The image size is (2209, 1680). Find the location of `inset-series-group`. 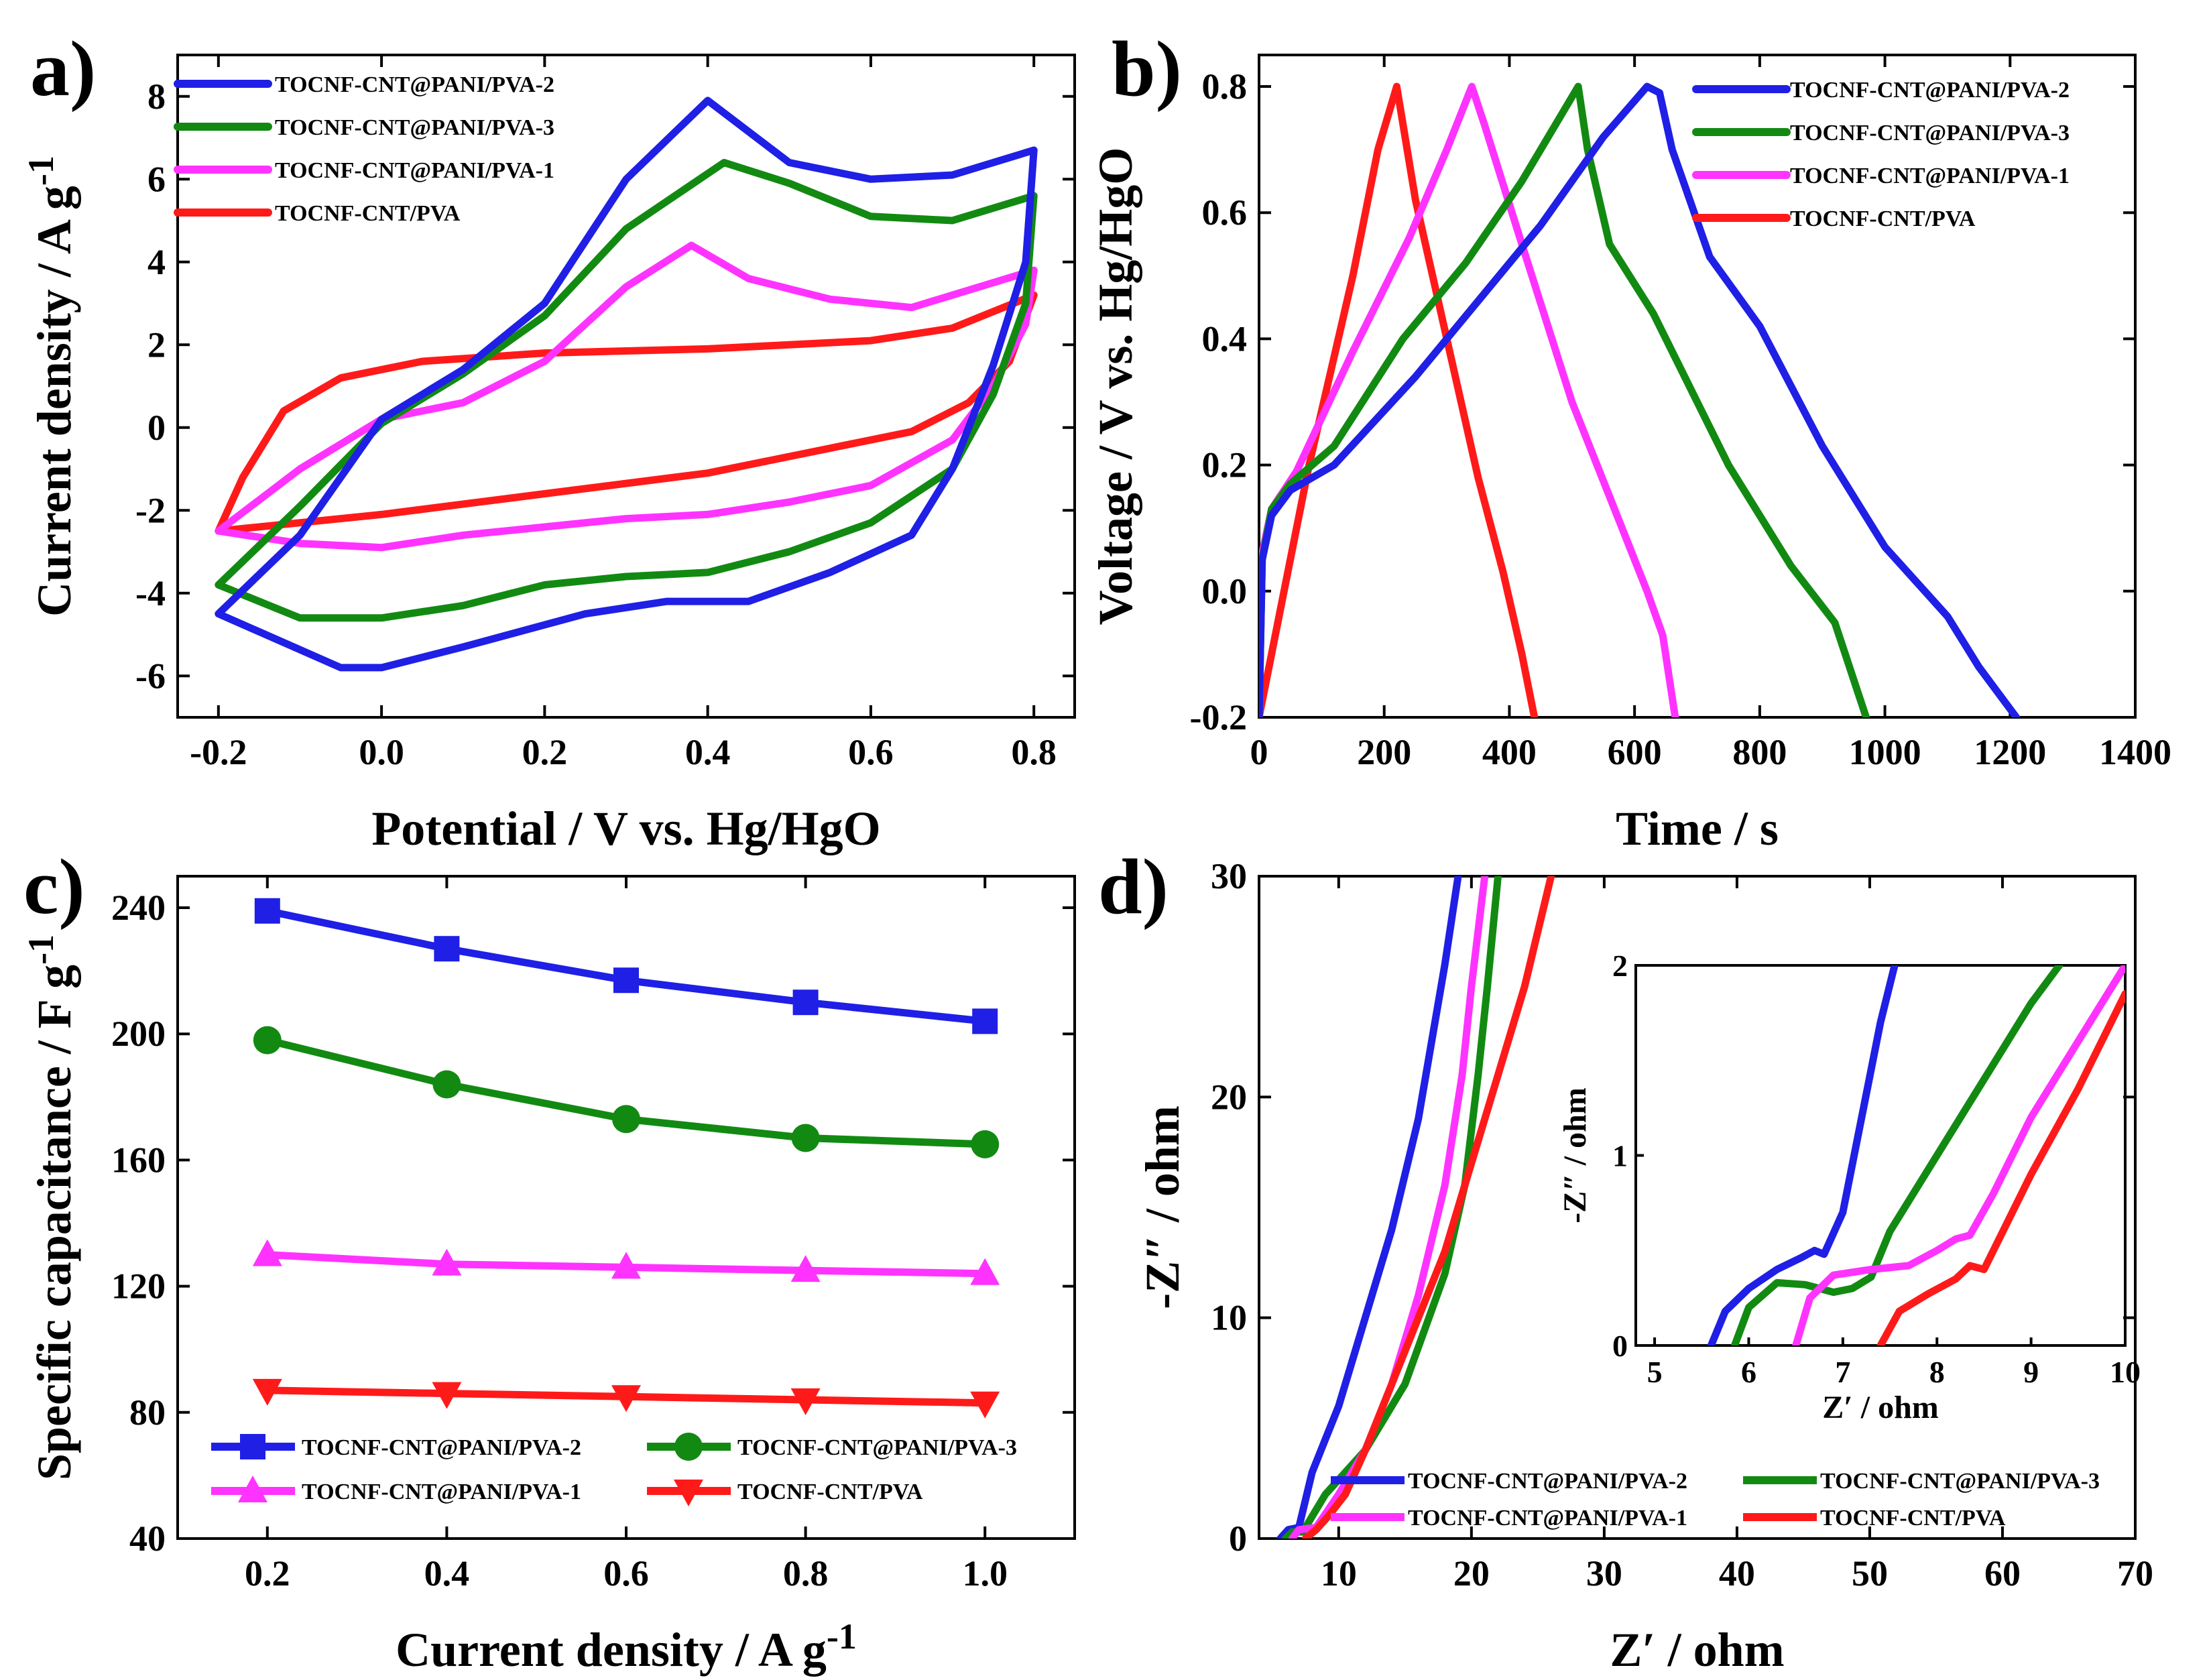

inset-series-group is located at coordinates (1916, 1155).